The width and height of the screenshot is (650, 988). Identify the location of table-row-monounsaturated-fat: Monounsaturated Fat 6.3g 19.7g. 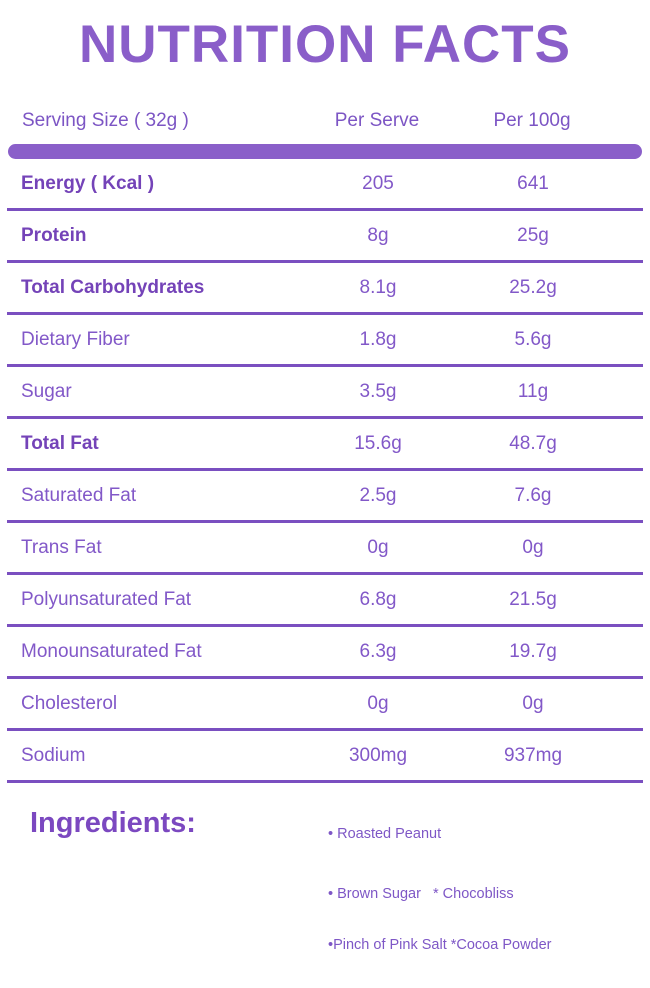
(325, 653).